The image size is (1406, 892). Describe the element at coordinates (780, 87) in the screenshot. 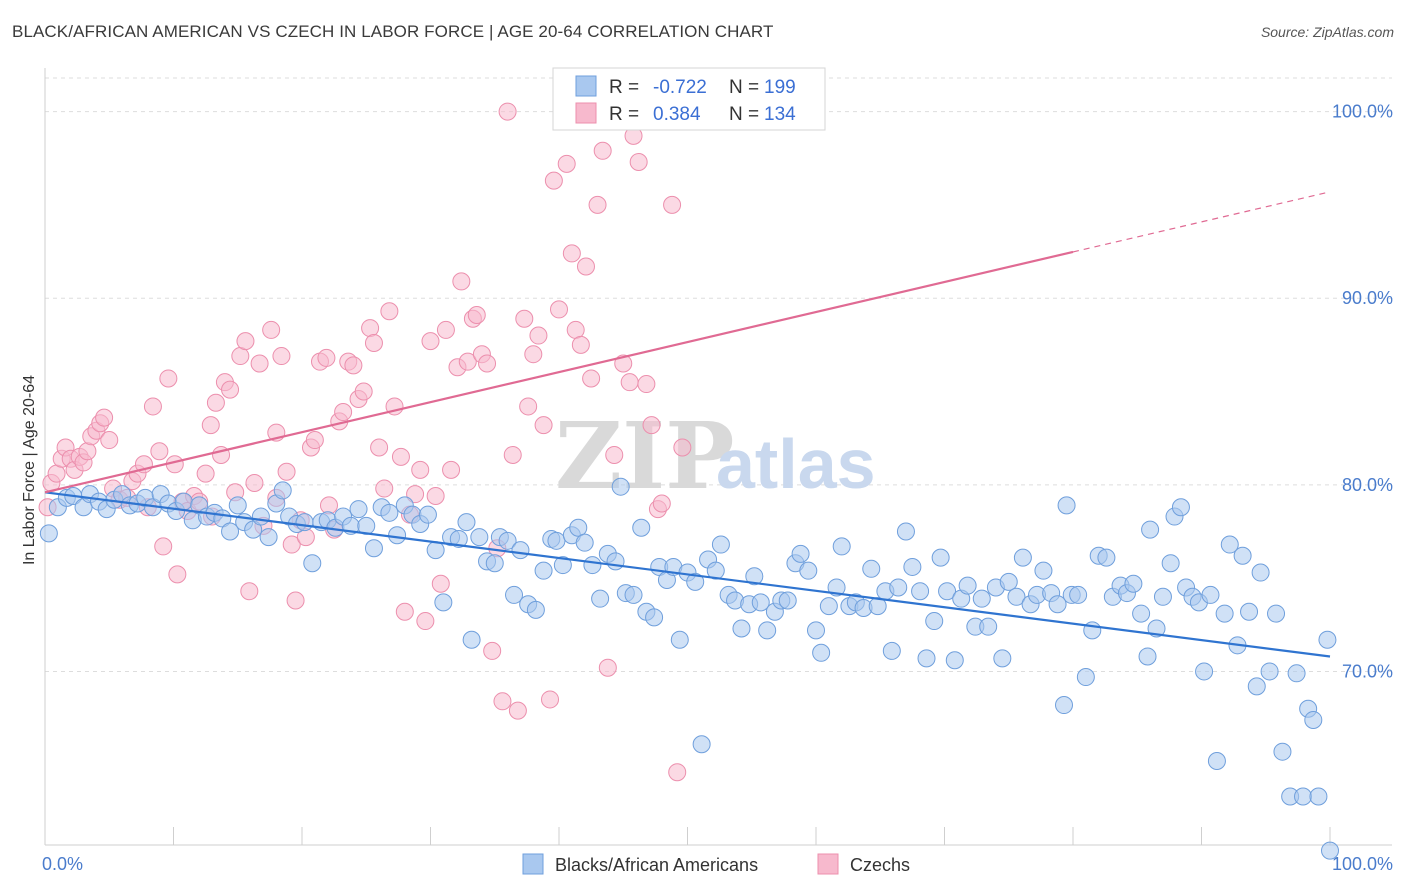

I see `legend-n-value-blue: 199` at that location.